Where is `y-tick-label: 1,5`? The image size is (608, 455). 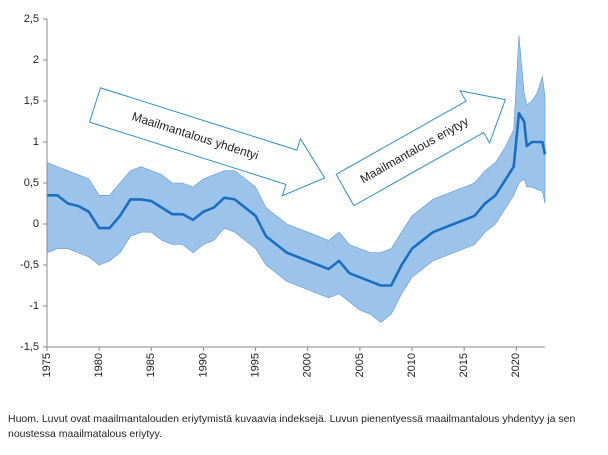 y-tick-label: 1,5 is located at coordinates (31, 101).